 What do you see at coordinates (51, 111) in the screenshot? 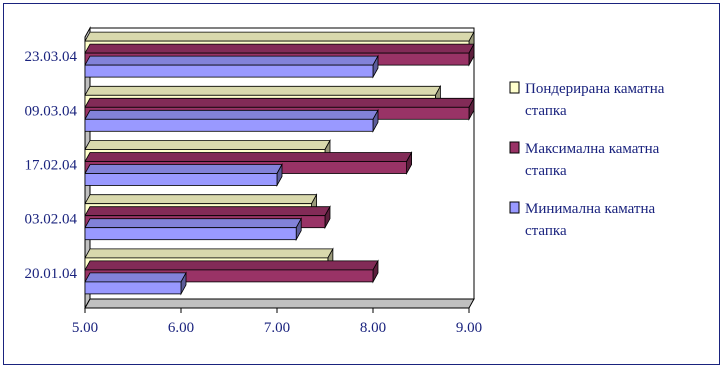
I see `y-tick-label: 09.03.04` at bounding box center [51, 111].